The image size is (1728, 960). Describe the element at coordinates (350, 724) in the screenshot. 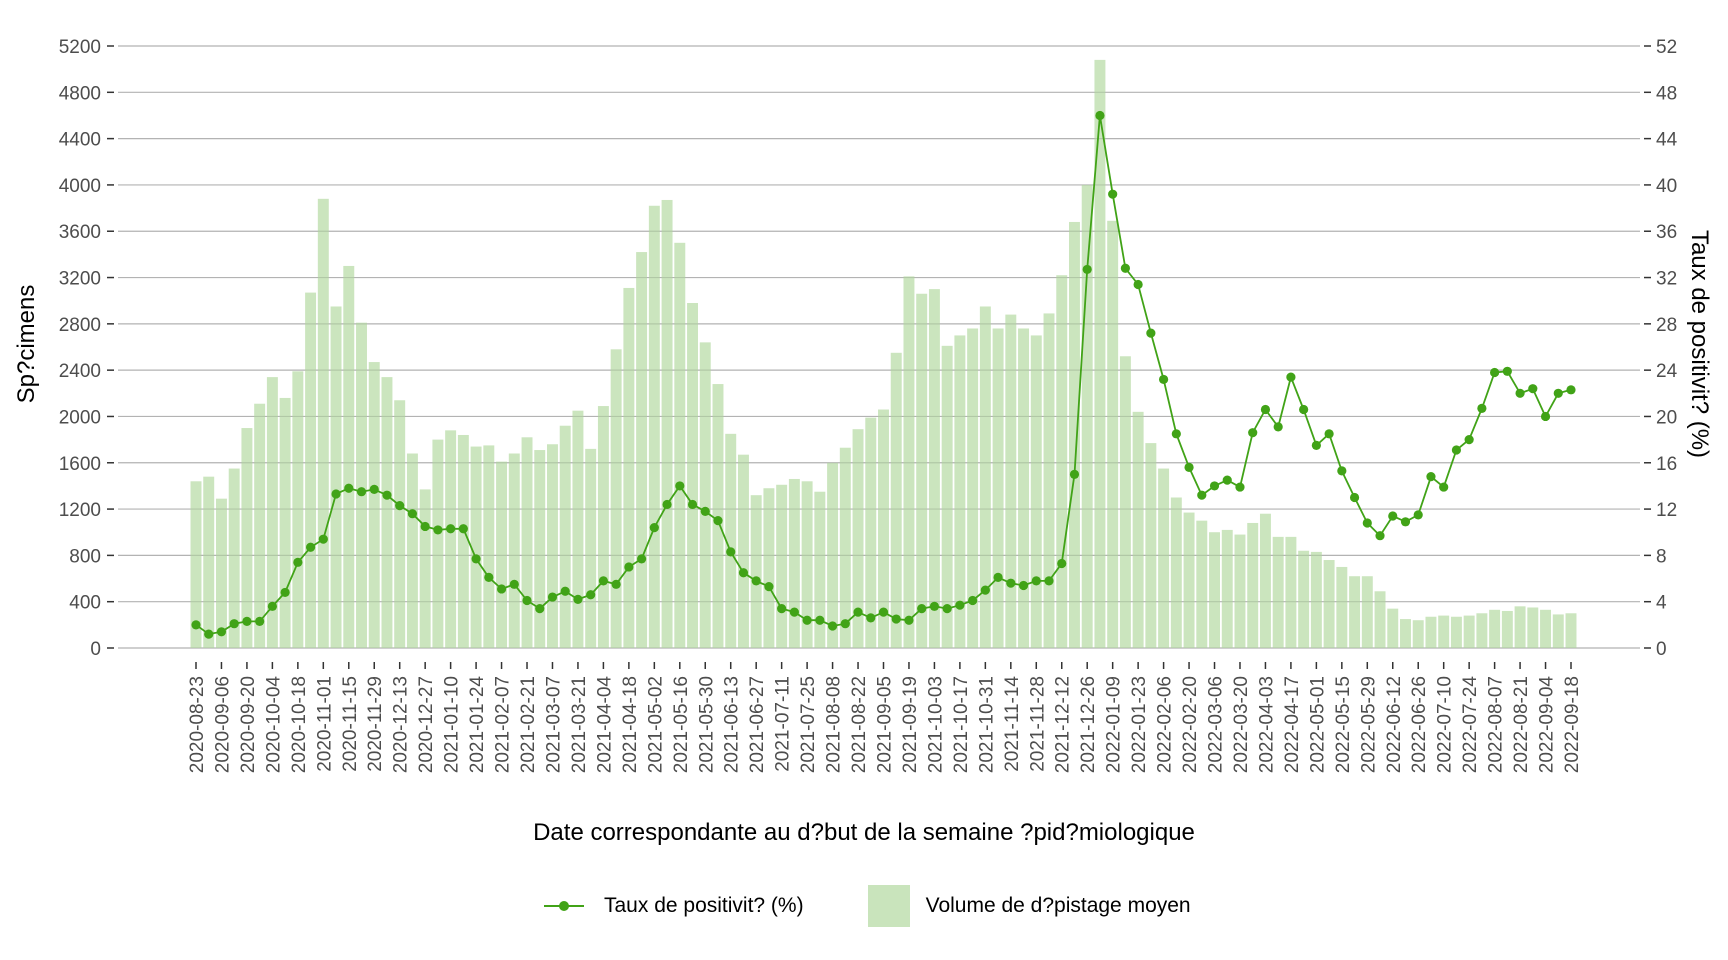

I see `x-tick-label: 2020-11-15` at that location.